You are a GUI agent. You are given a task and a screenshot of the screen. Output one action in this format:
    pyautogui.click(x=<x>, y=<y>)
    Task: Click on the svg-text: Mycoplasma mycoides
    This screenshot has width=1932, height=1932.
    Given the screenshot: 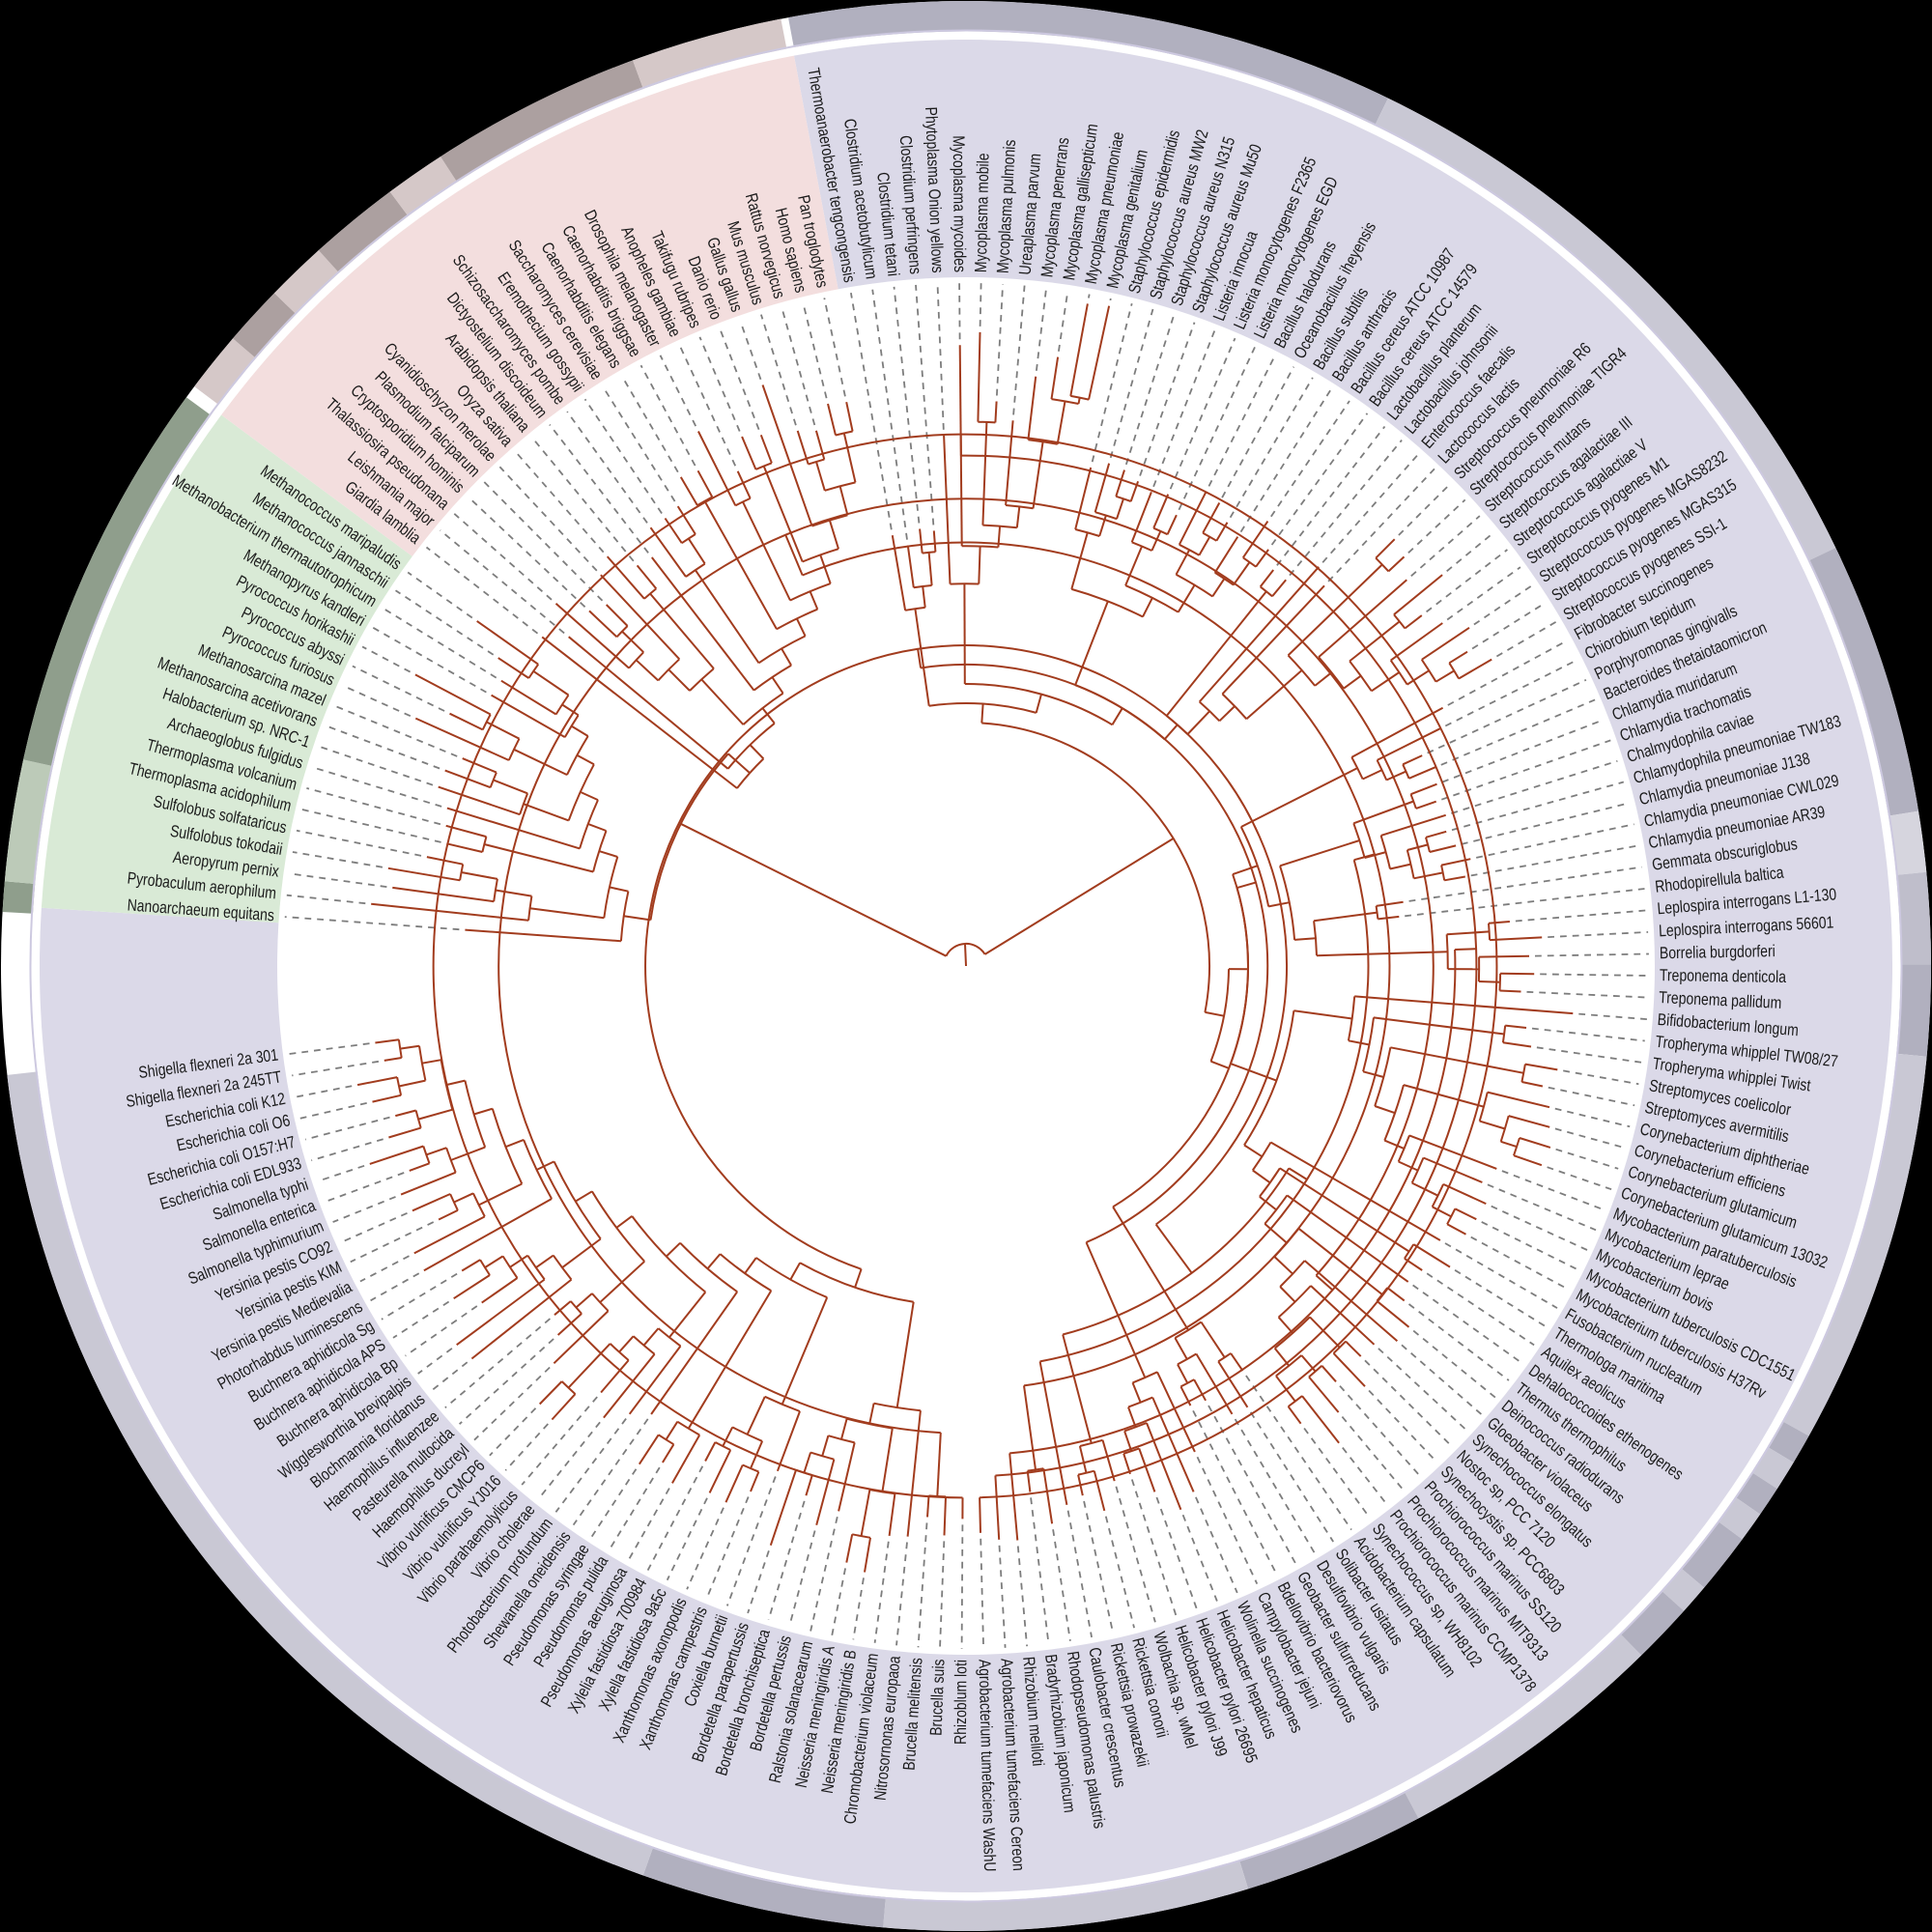 What is the action you would take?
    pyautogui.click(x=958, y=203)
    